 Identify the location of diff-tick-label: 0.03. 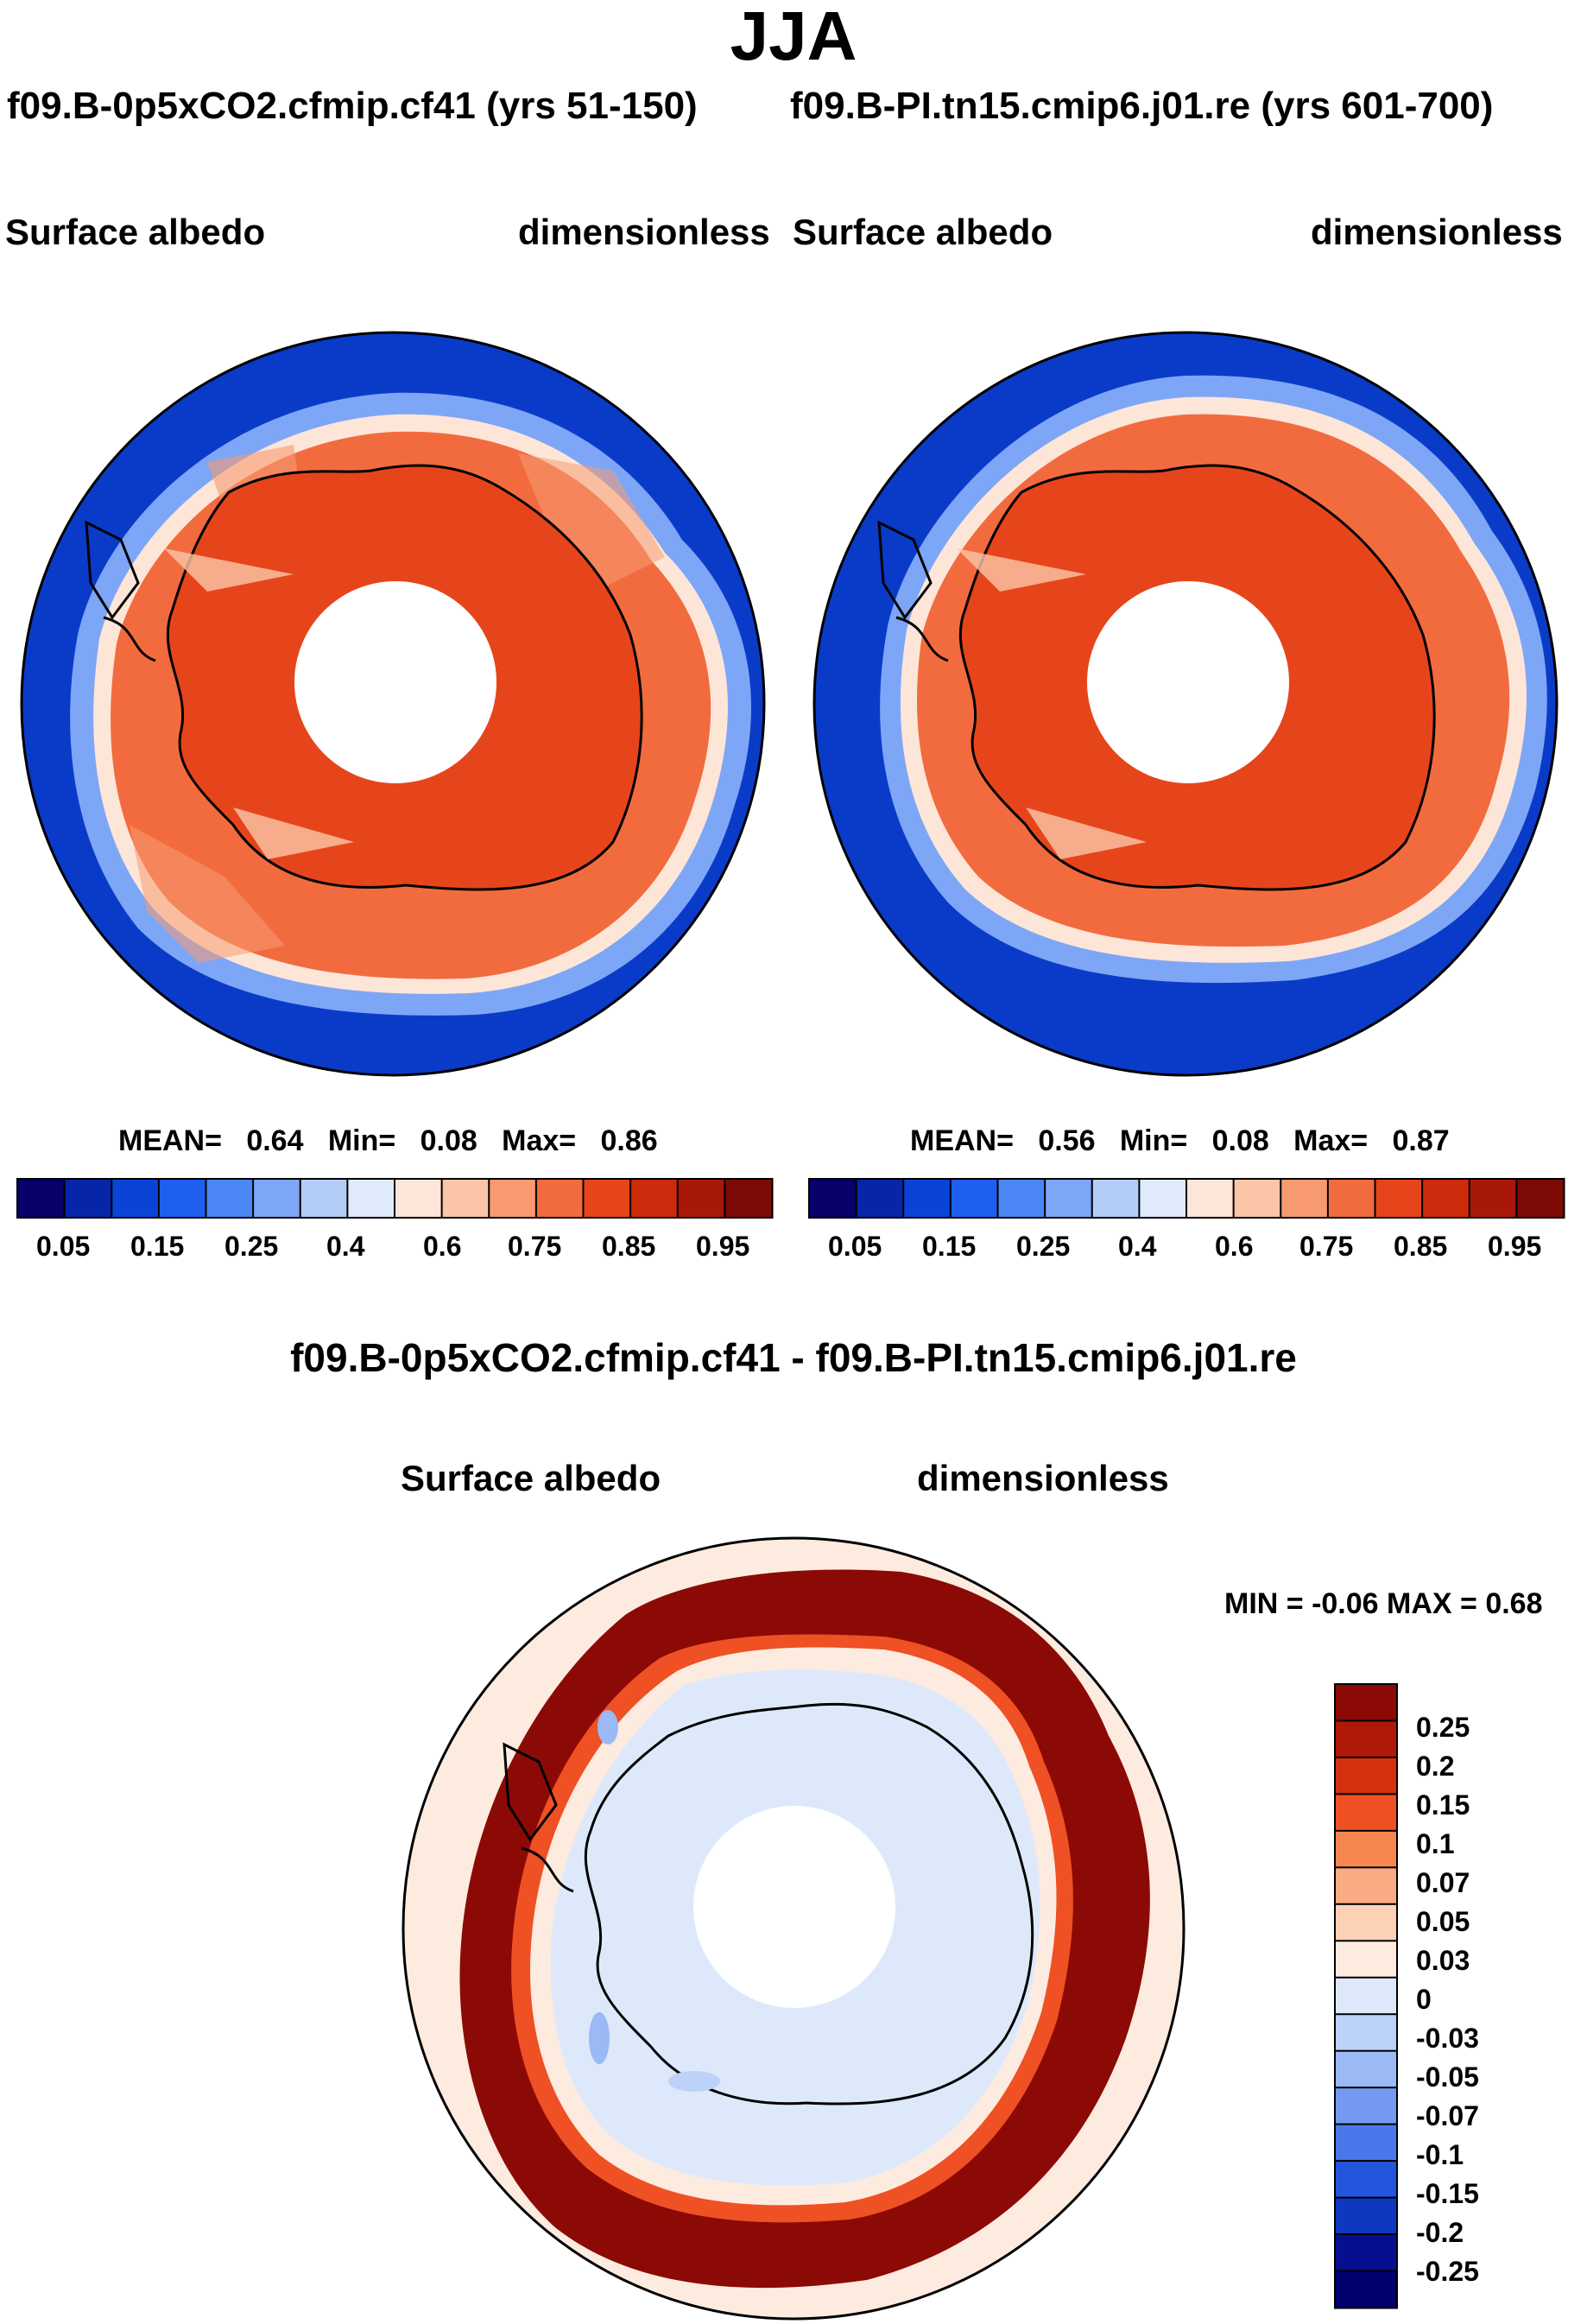
(1443, 1960).